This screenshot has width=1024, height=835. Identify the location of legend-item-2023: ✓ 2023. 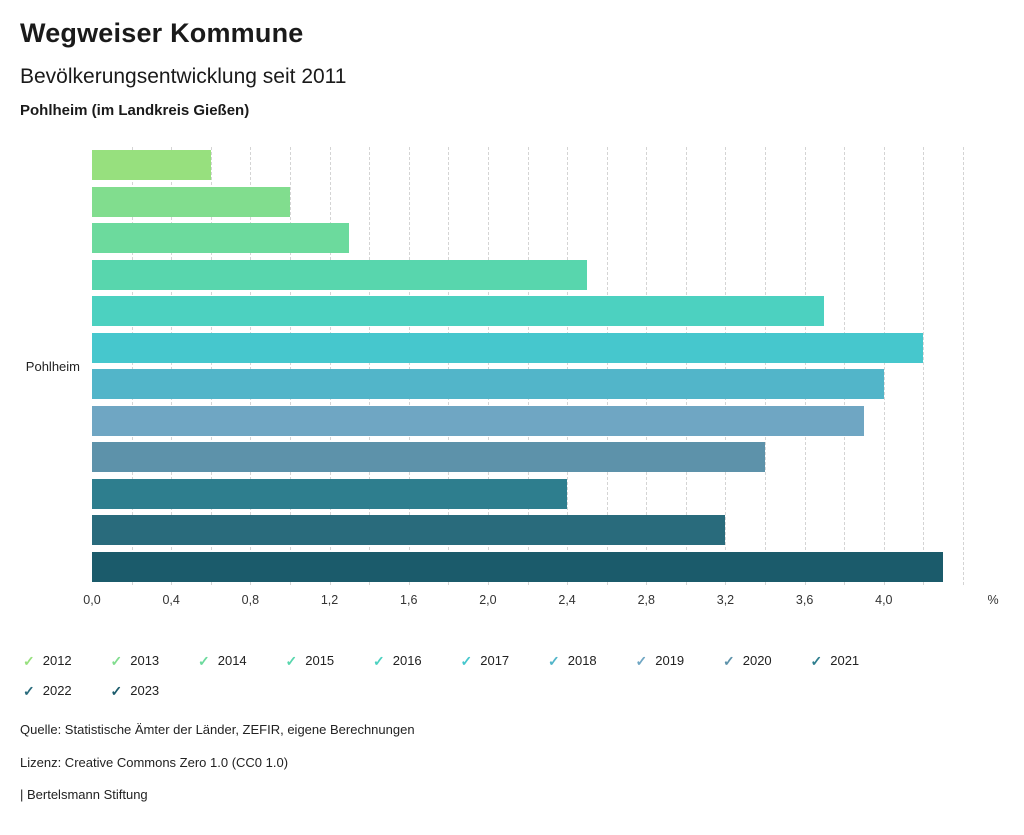
(155, 690).